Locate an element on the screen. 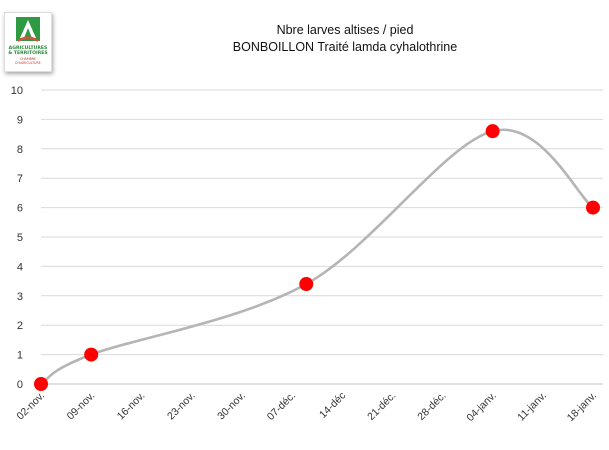  x-tick-label: 14-déc is located at coordinates (332, 405).